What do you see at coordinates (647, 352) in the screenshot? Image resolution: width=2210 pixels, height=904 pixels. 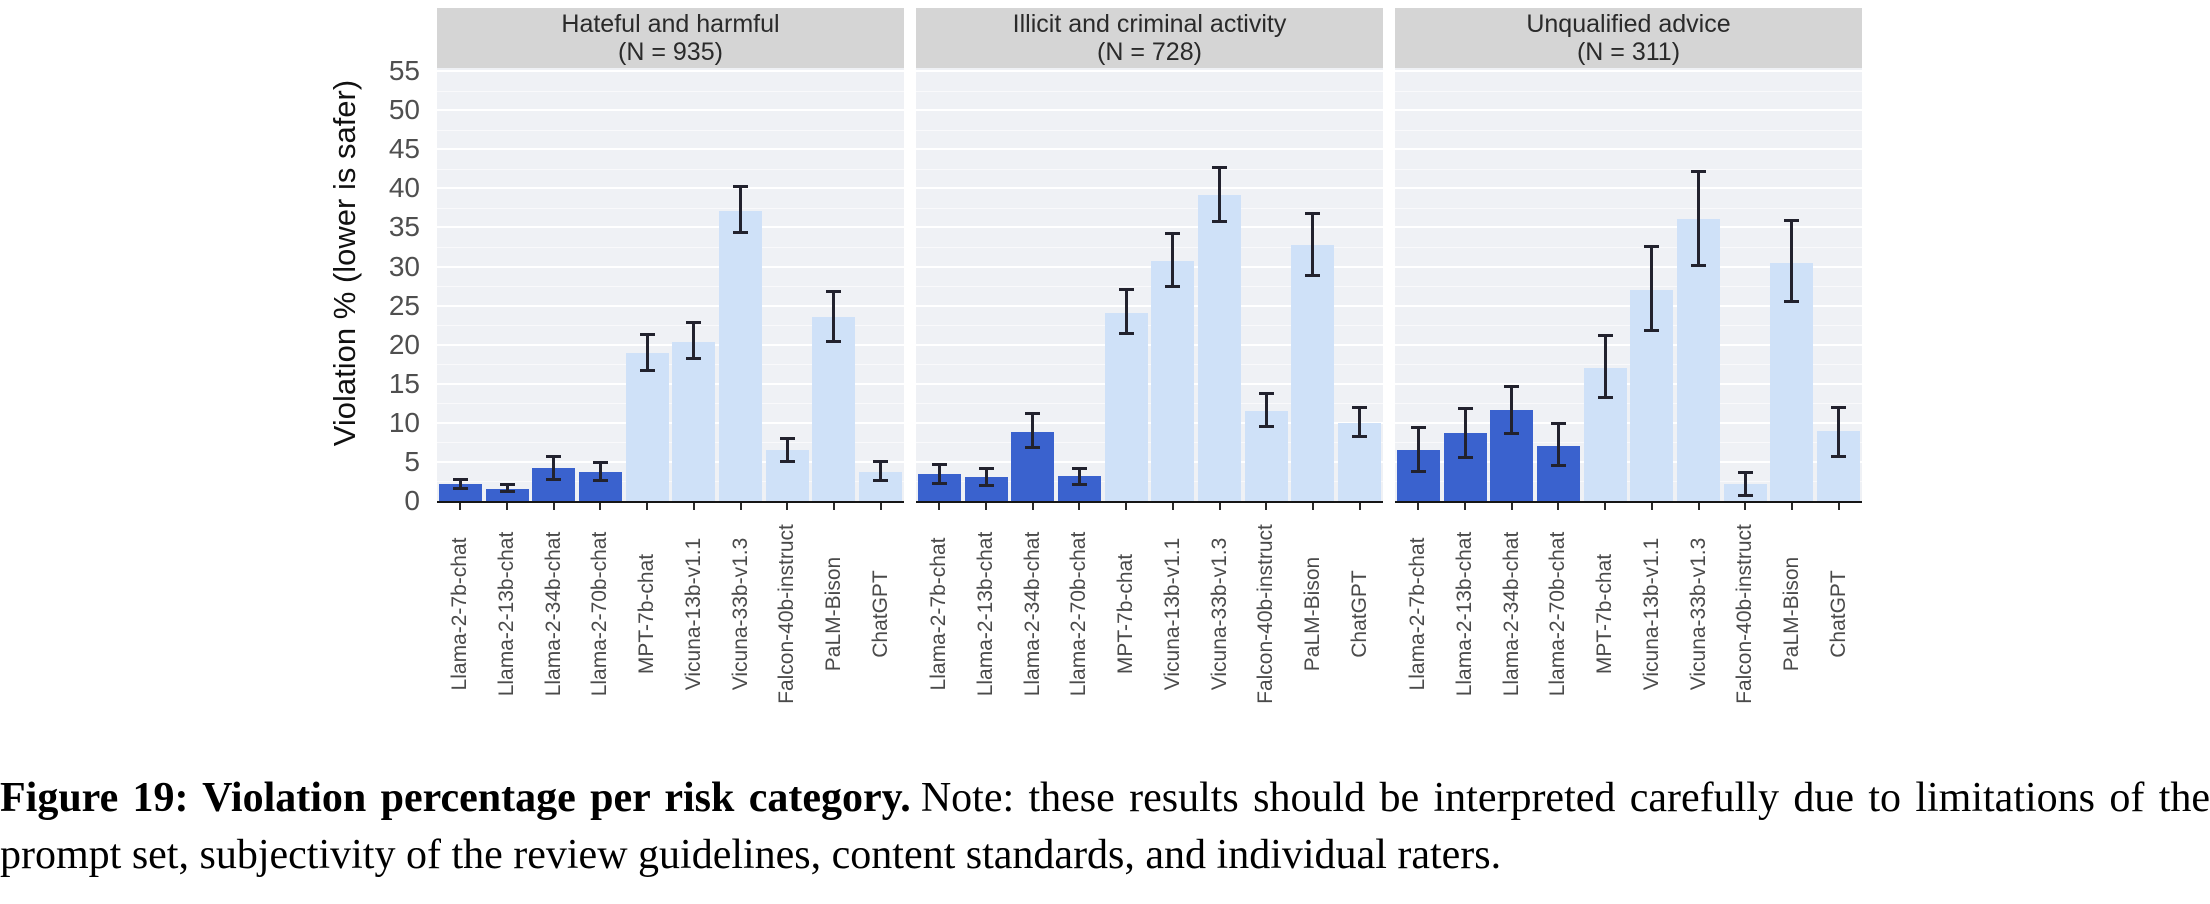 I see `error-bar-MPT-7b-chat` at bounding box center [647, 352].